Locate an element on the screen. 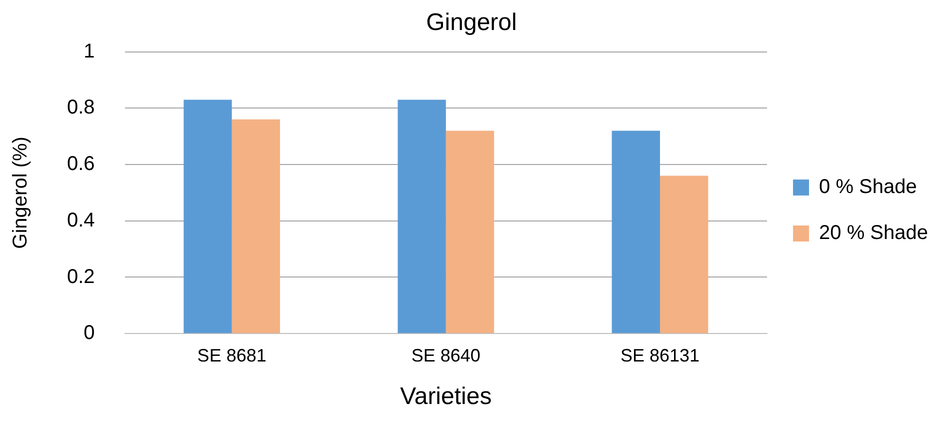 This screenshot has width=943, height=421. y-axis-title: Gingerol (%) is located at coordinates (21, 192).